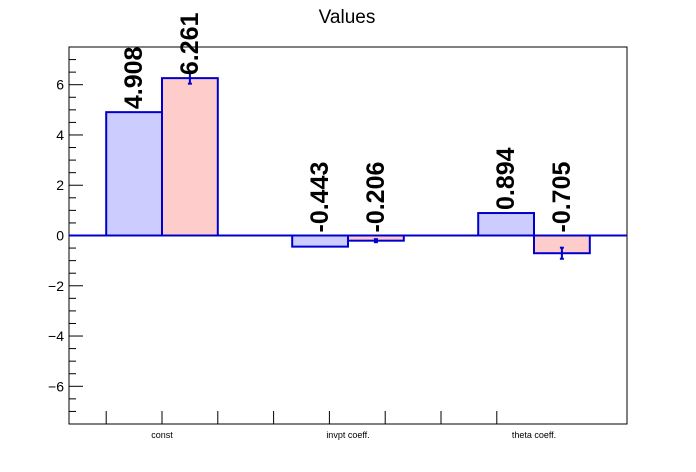  Describe the element at coordinates (347, 435) in the screenshot. I see `x-category-label: invpt coeff.` at that location.